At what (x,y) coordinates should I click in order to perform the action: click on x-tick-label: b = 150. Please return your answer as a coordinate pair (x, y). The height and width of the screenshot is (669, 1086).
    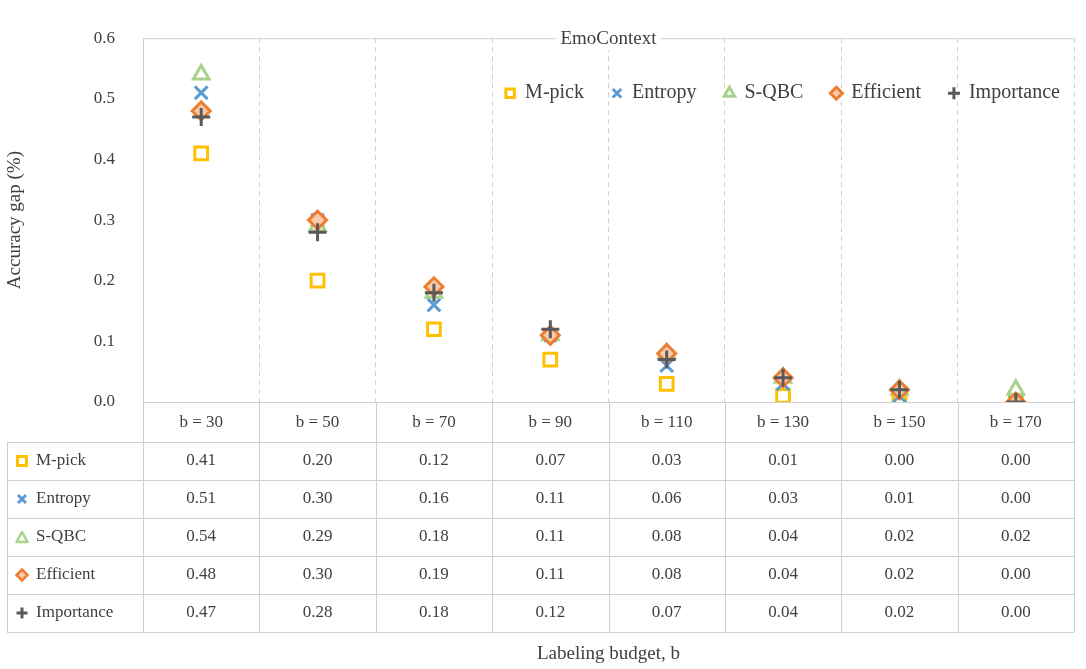
    Looking at the image, I should click on (899, 421).